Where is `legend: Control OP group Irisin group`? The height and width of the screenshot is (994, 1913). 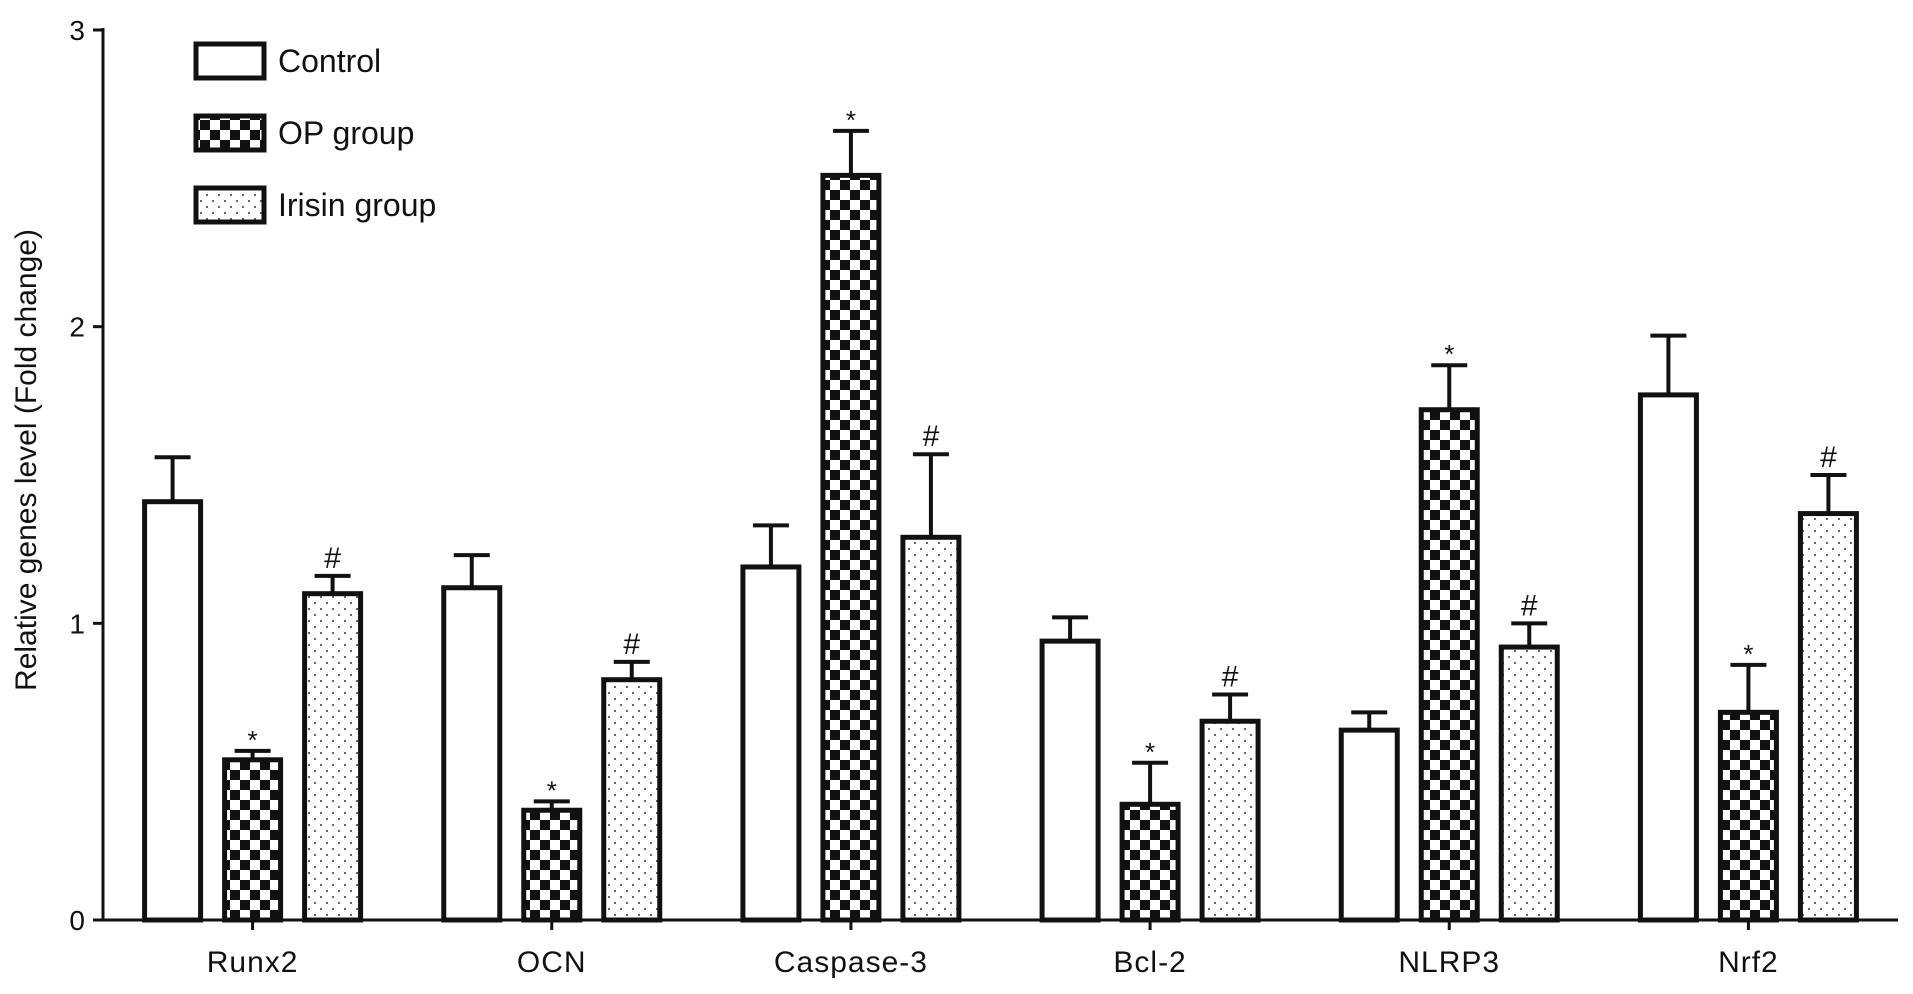
legend: Control OP group Irisin group is located at coordinates (314, 133).